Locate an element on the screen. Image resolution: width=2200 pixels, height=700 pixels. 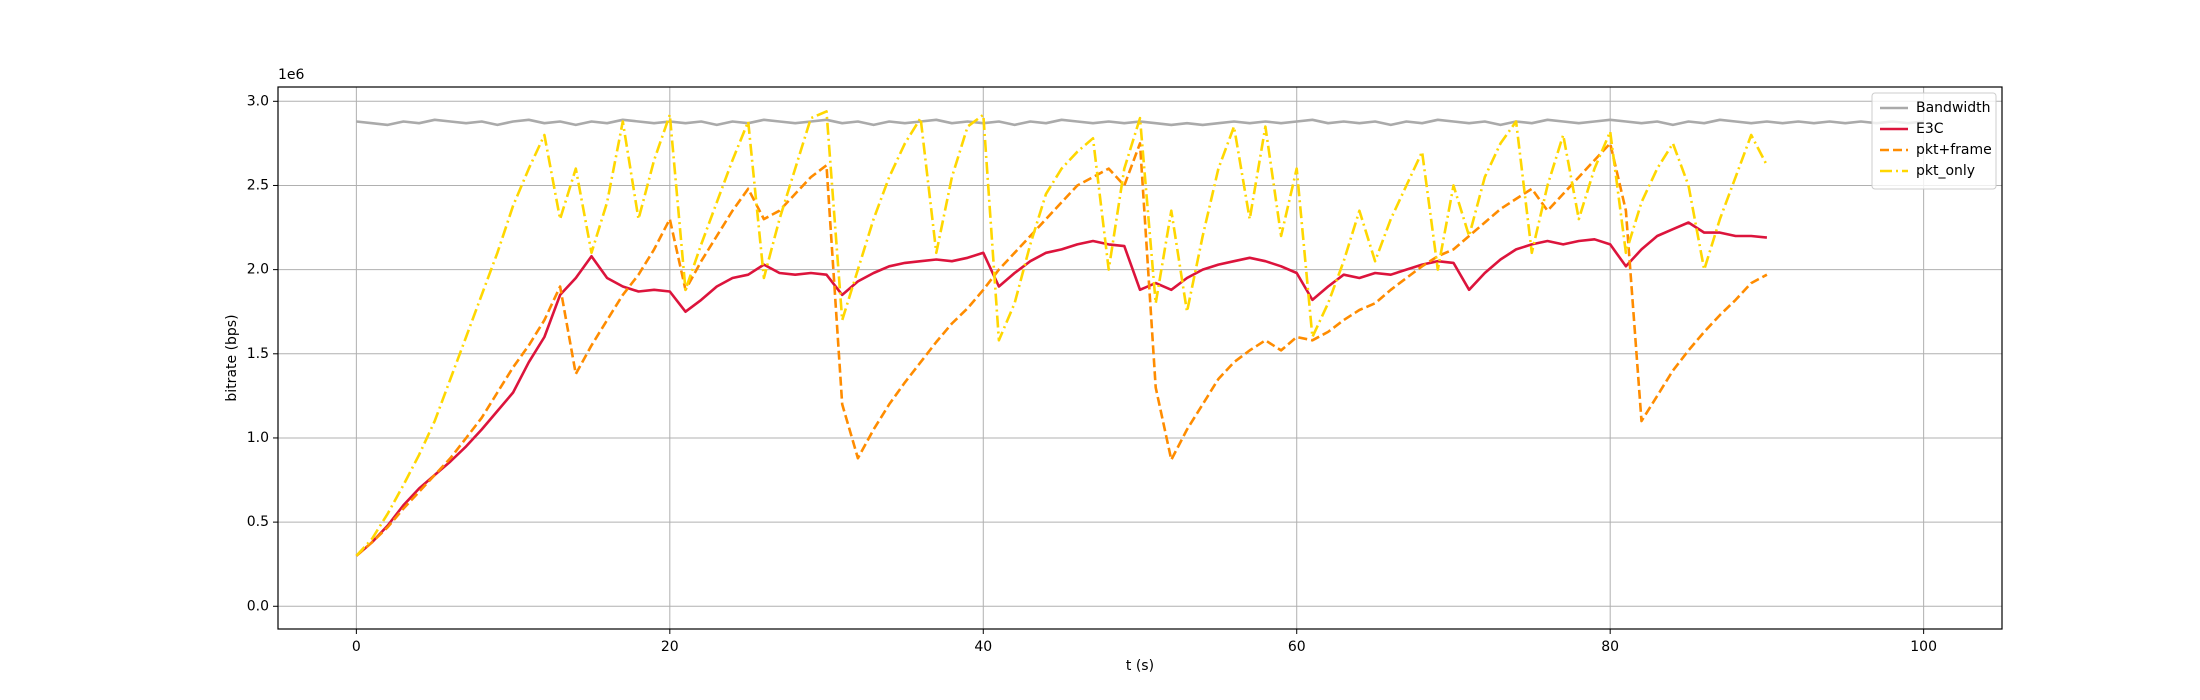
y-tick-label: 3.0 is located at coordinates (258, 101).